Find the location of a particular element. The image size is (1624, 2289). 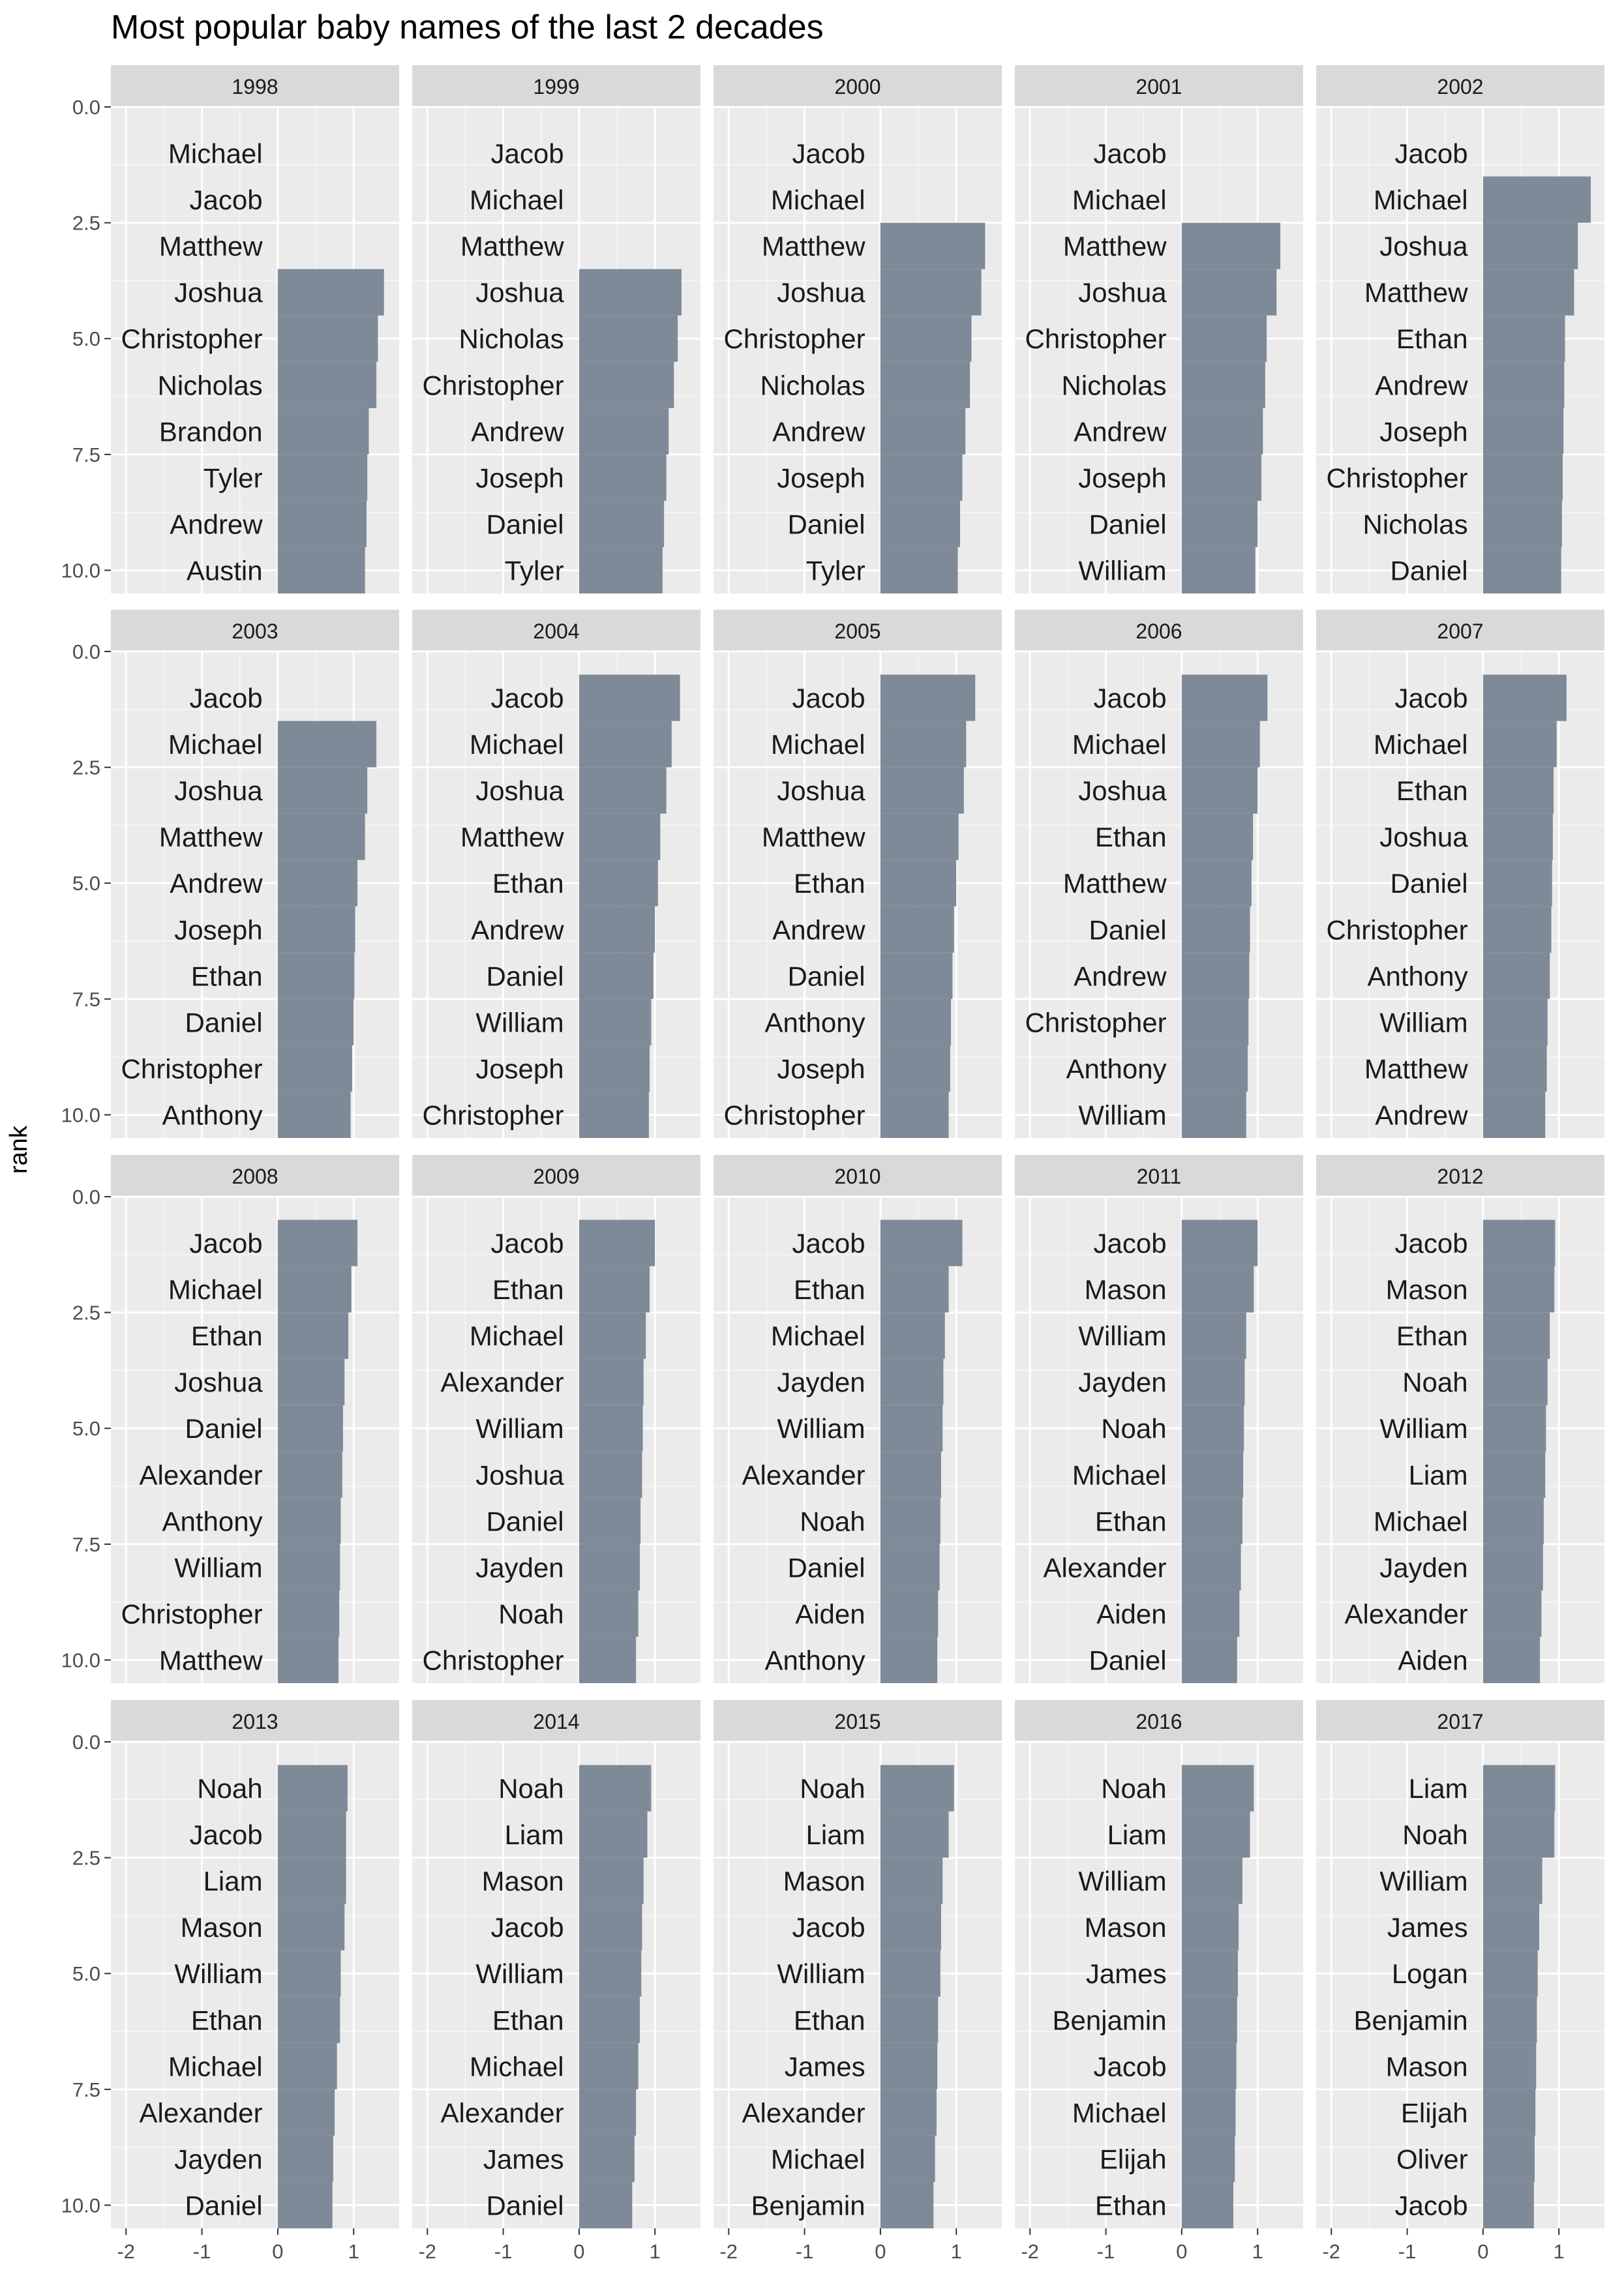

facet-strip-label: 2016 is located at coordinates (1158, 1721).